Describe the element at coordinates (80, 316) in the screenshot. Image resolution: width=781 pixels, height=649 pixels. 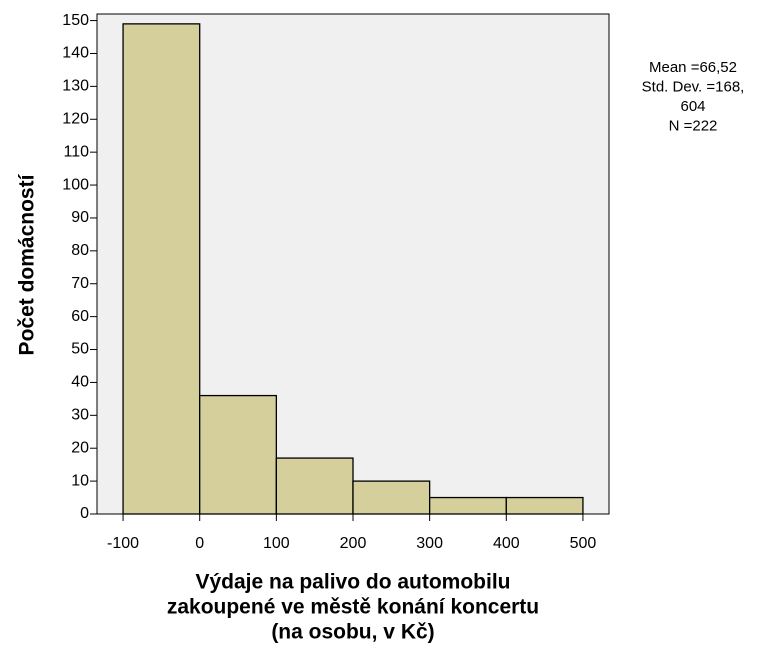
I see `y-tick-label: 60` at that location.